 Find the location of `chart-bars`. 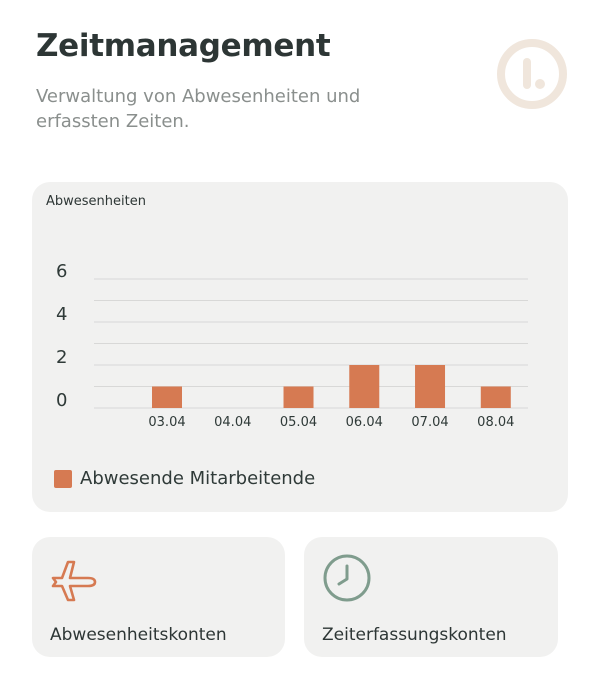

chart-bars is located at coordinates (331, 386).